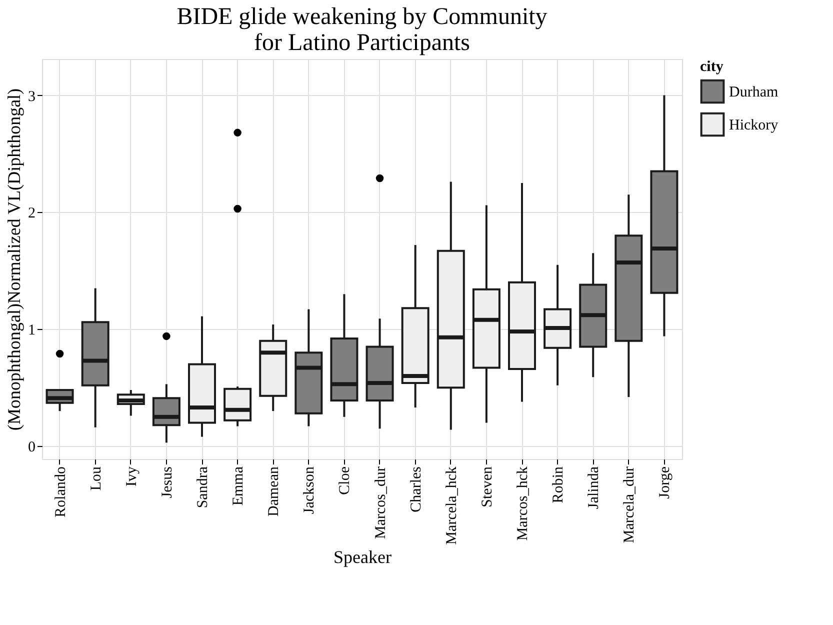  Describe the element at coordinates (310, 490) in the screenshot. I see `x-tick-label: Jackson` at that location.